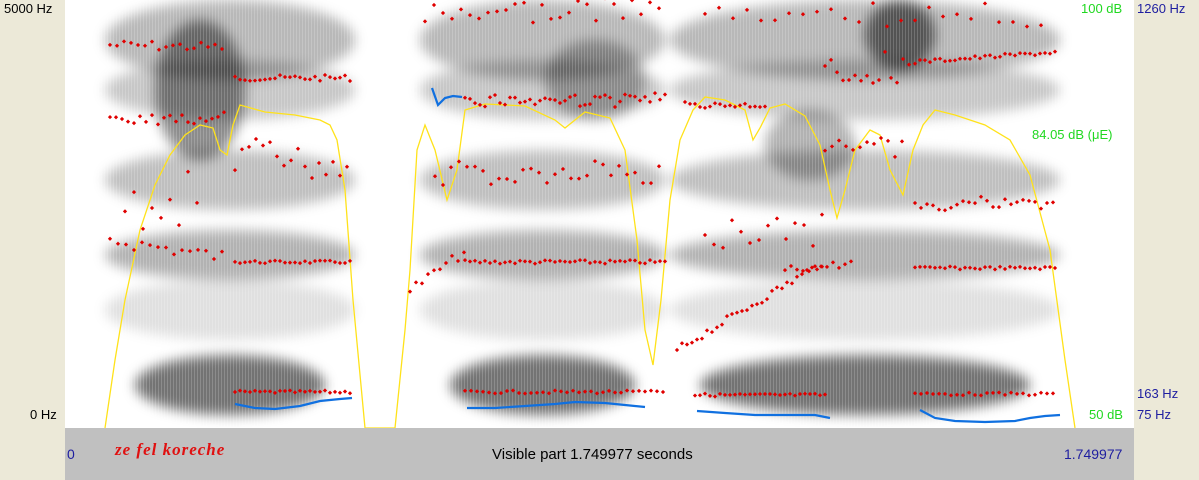 The width and height of the screenshot is (1199, 480). I want to click on frequency-min-label: 0 Hz, so click(43, 414).